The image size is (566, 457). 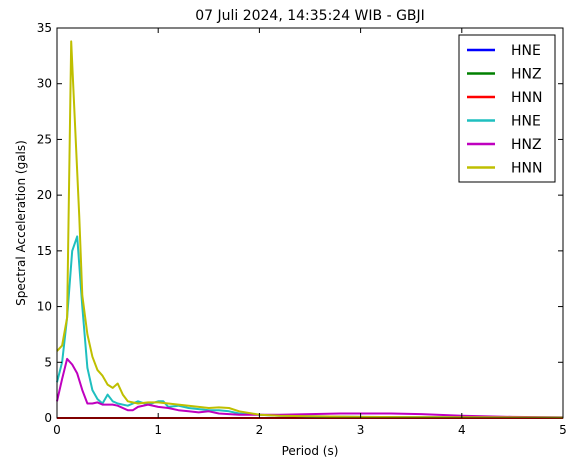 I want to click on y-tick-label: 25, so click(x=44, y=139).